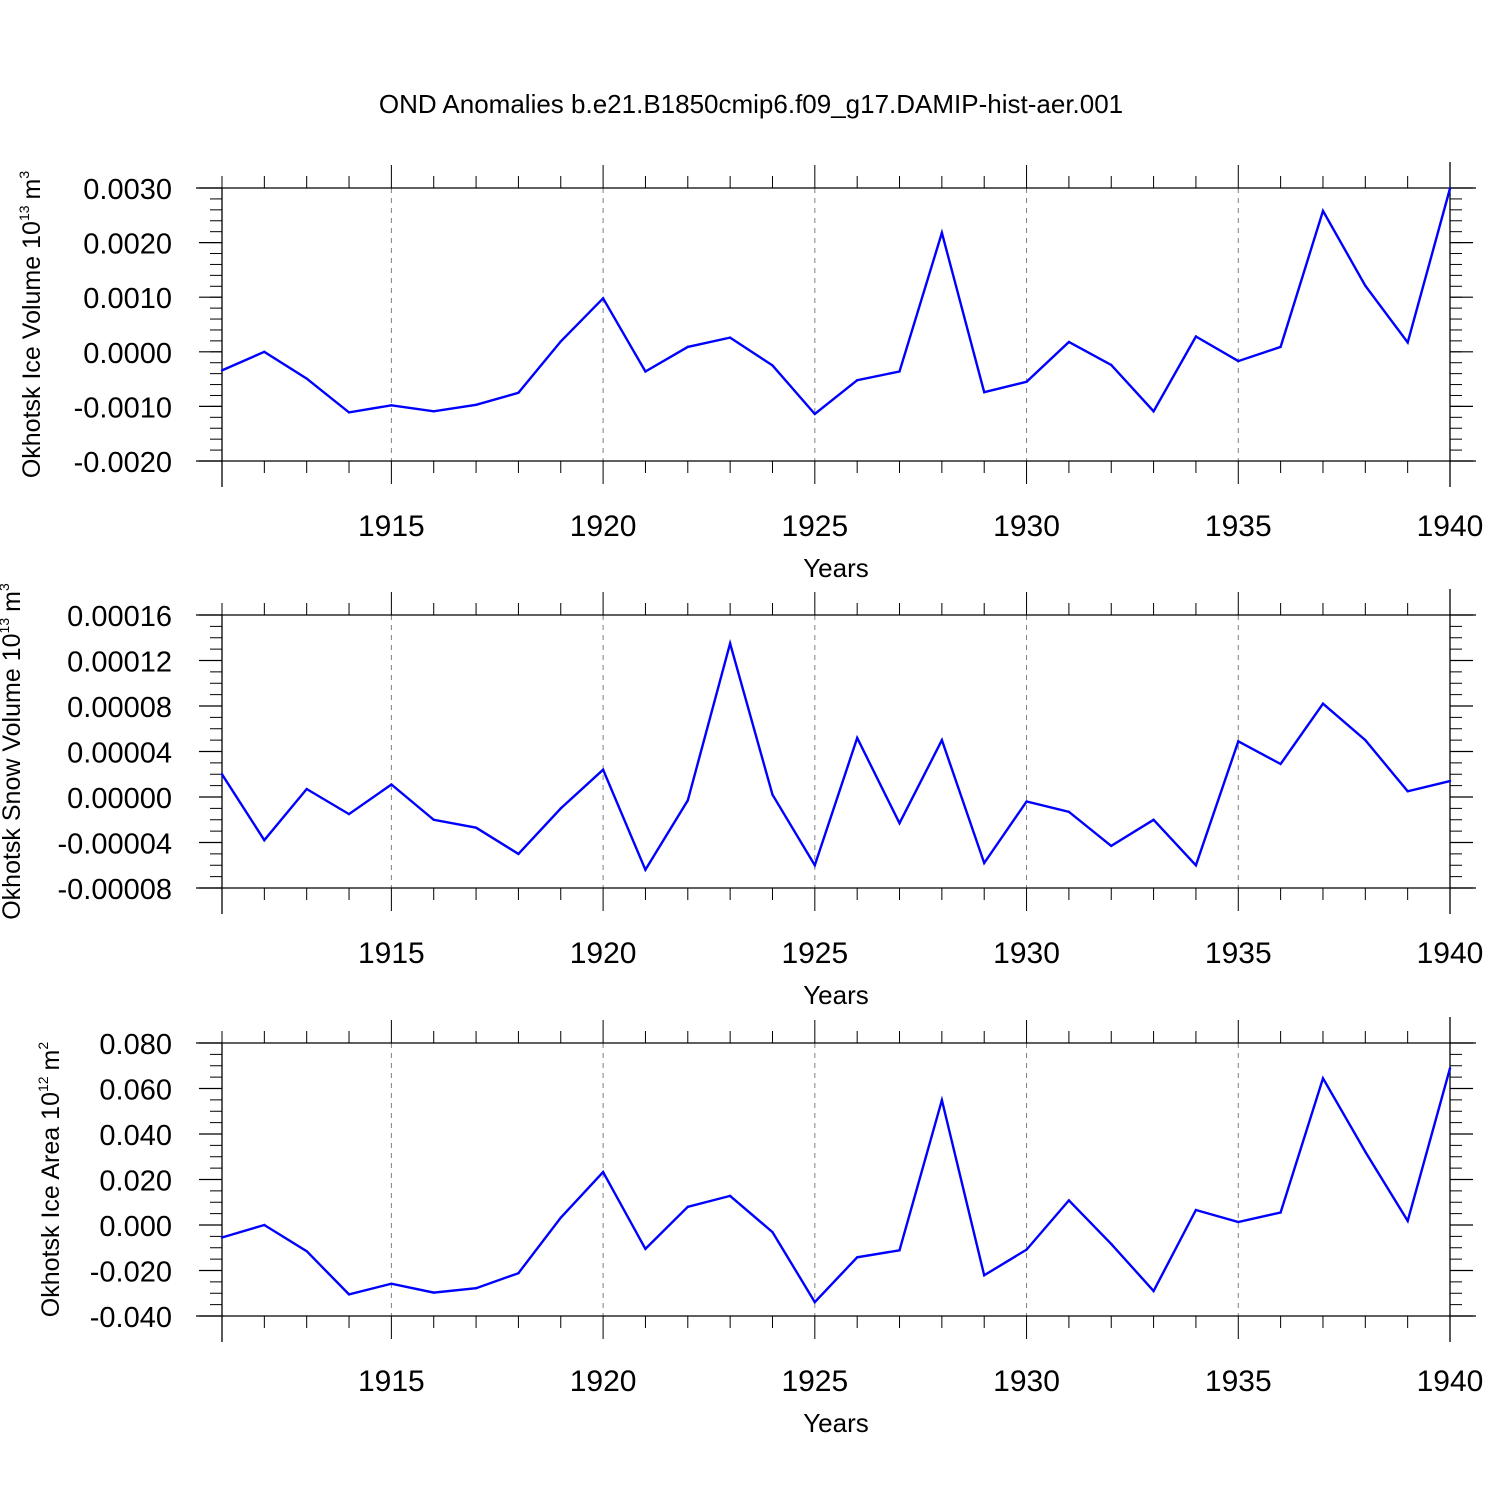 The width and height of the screenshot is (1500, 1500). Describe the element at coordinates (13, 794) in the screenshot. I see `y-axis-label-text: Okhotsk Snow Volume` at that location.